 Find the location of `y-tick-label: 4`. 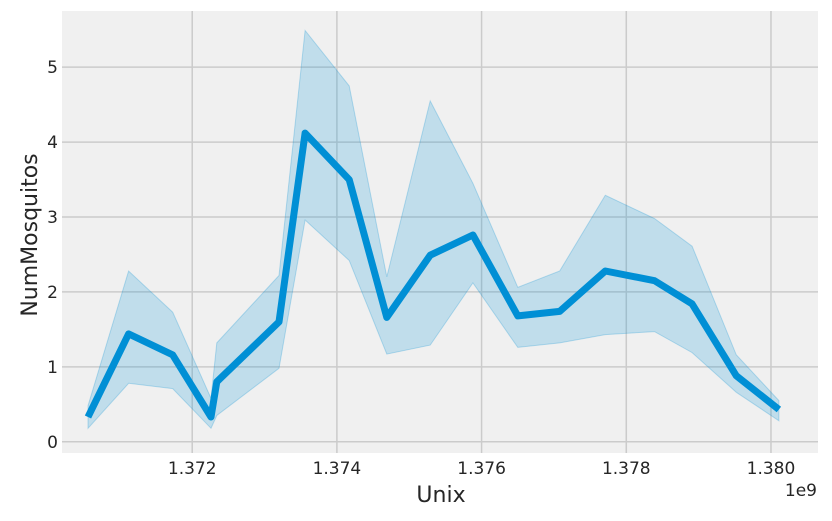

y-tick-label: 4 is located at coordinates (52, 143).